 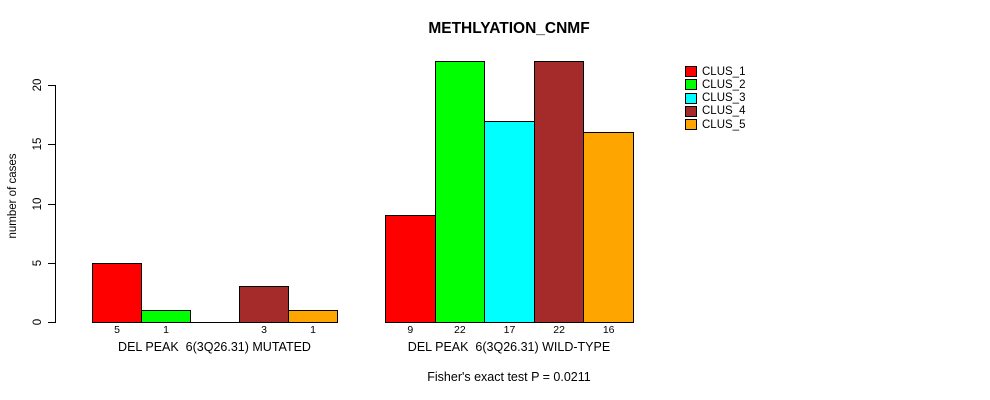 What do you see at coordinates (608, 330) in the screenshot?
I see `bar-value-label: 16` at bounding box center [608, 330].